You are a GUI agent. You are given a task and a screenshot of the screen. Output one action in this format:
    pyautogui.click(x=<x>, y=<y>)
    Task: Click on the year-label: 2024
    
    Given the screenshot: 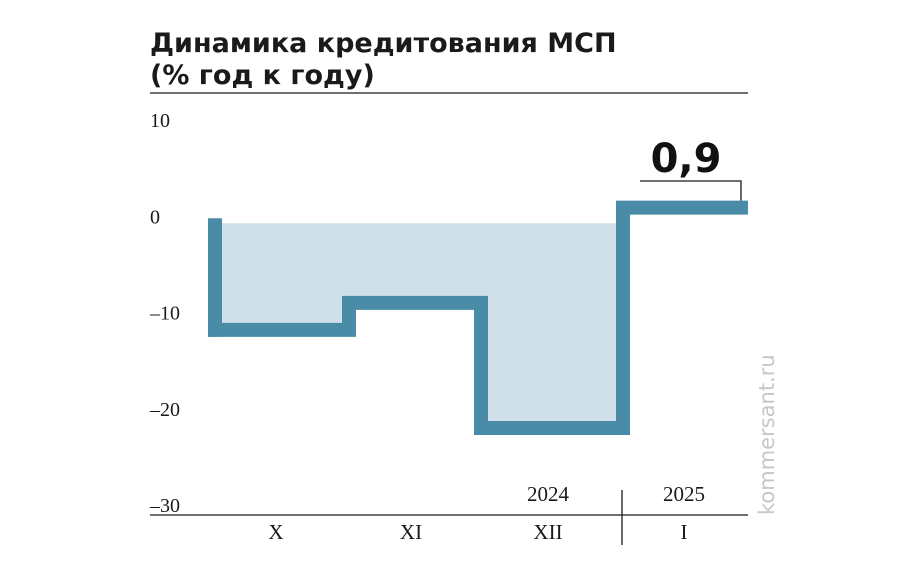 What is the action you would take?
    pyautogui.click(x=548, y=494)
    